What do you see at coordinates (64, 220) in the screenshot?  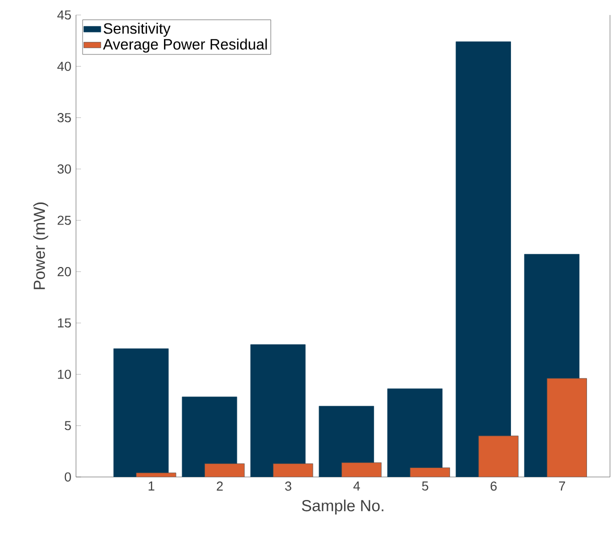 I see `y-tick-label: 25` at bounding box center [64, 220].